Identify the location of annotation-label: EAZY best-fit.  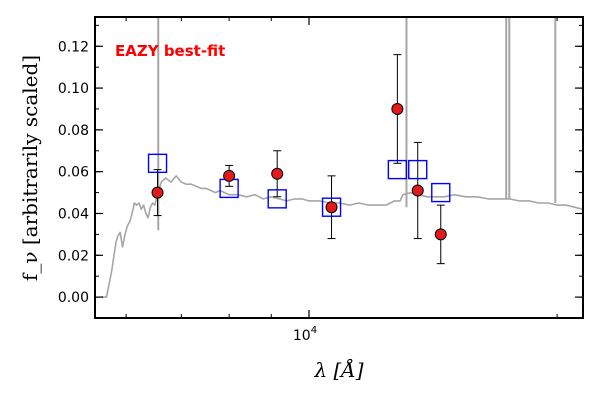
(170, 51).